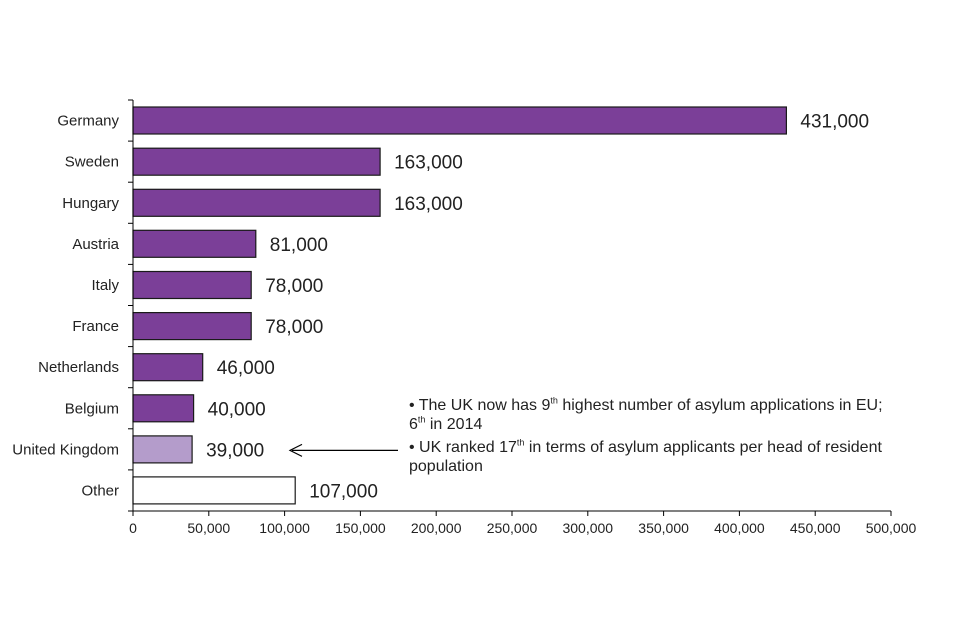 The image size is (960, 640). I want to click on category-label-netherlands: Netherlands, so click(78, 367).